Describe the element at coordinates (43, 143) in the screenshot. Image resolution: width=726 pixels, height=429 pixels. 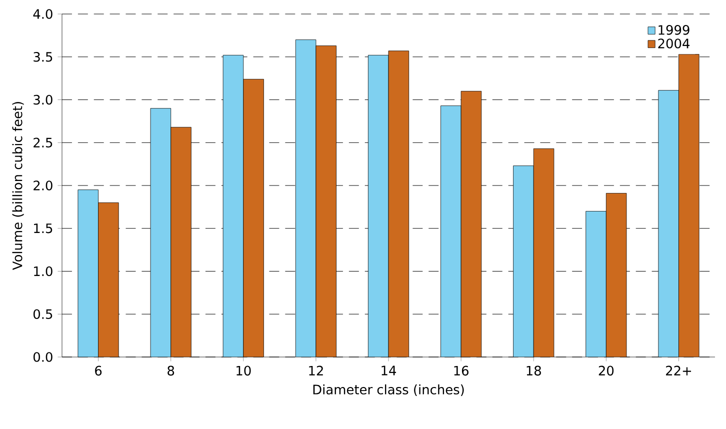
I see `y-tick-label: 2.5` at that location.